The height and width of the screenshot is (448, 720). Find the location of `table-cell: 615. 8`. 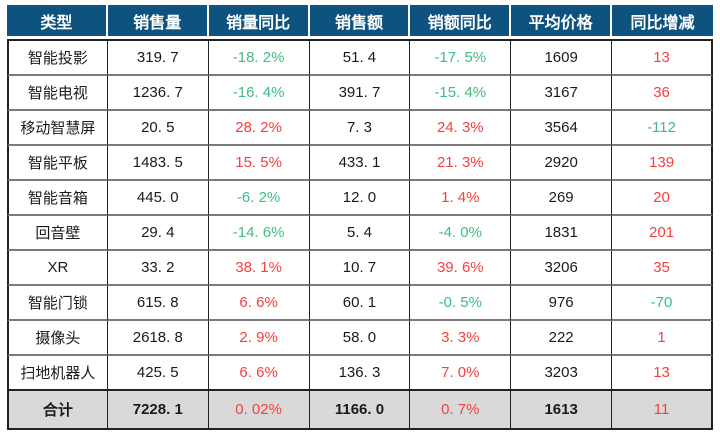

table-cell: 615. 8 is located at coordinates (158, 303).